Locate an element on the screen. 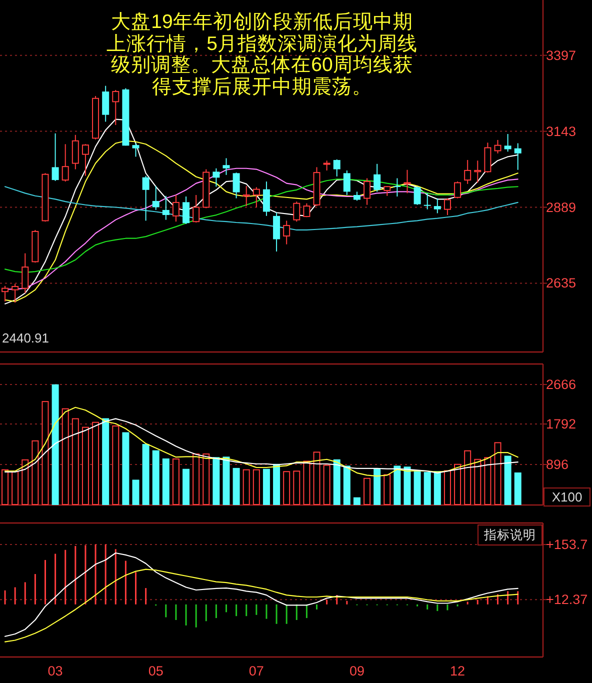 Image resolution: width=592 pixels, height=683 pixels. annotation: 2440.91 is located at coordinates (25, 338).